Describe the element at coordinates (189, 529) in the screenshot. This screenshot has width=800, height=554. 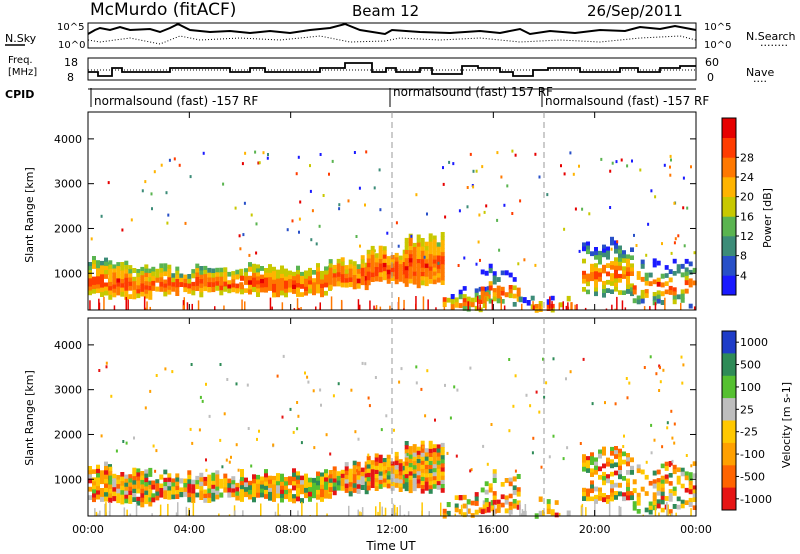
I see `x-tick-label: 04:00` at that location.